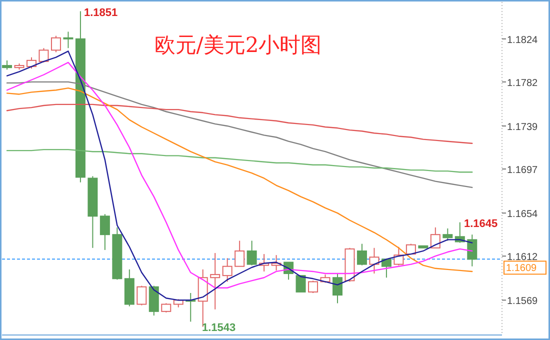 The height and width of the screenshot is (340, 550). Describe the element at coordinates (522, 258) in the screenshot. I see `y-tick-label: 1.1612` at that location.